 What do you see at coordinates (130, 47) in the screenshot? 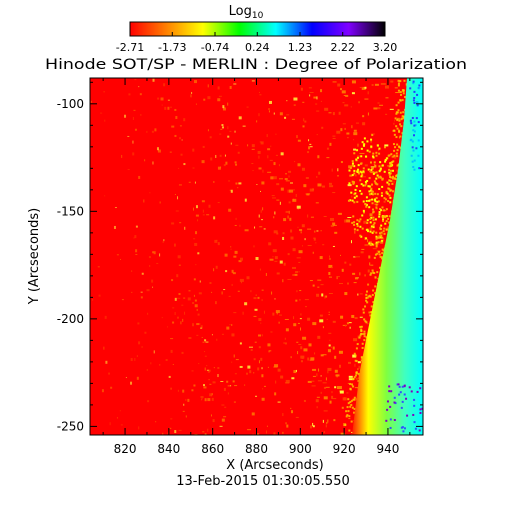
I see `colorbar-tick-label: -2.71` at bounding box center [130, 47].